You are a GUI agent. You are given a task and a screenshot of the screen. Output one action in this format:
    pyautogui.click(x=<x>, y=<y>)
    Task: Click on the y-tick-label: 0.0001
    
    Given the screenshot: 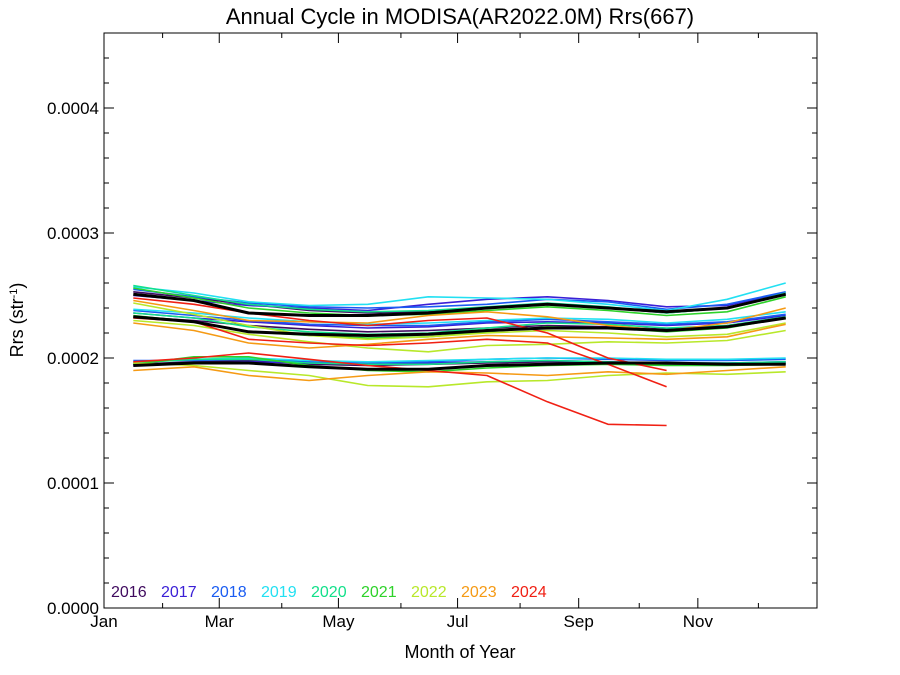 What is the action you would take?
    pyautogui.click(x=73, y=483)
    